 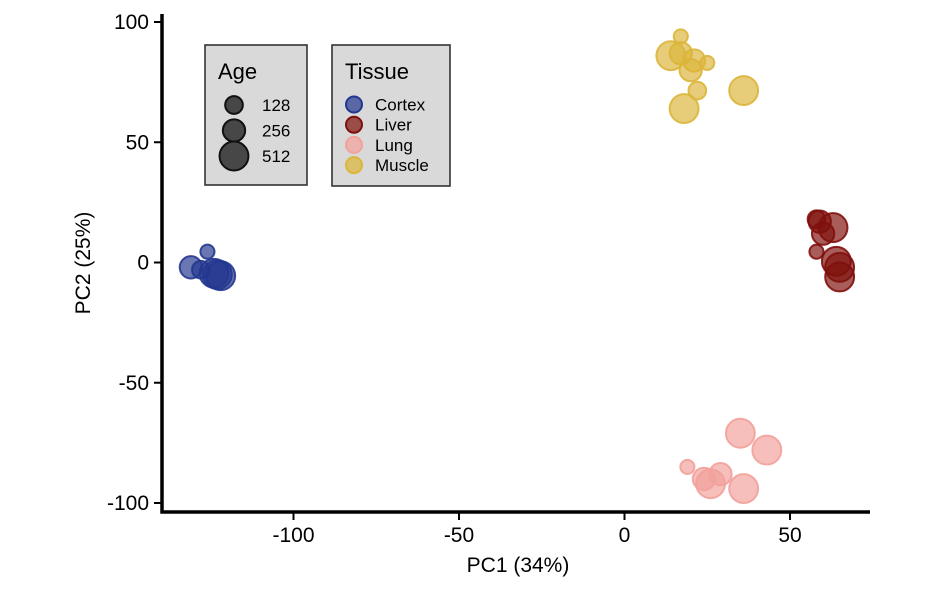 I want to click on y-tick-label: -50, so click(x=134, y=383).